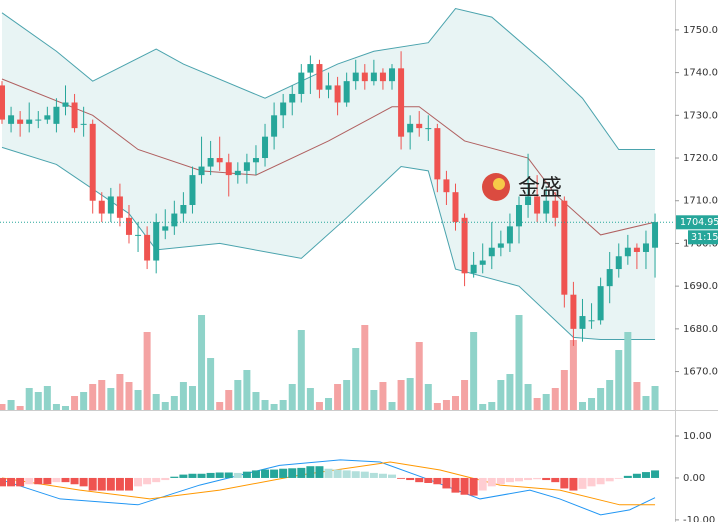 The width and height of the screenshot is (718, 526). What do you see at coordinates (697, 222) in the screenshot?
I see `last-price-box` at bounding box center [697, 222].